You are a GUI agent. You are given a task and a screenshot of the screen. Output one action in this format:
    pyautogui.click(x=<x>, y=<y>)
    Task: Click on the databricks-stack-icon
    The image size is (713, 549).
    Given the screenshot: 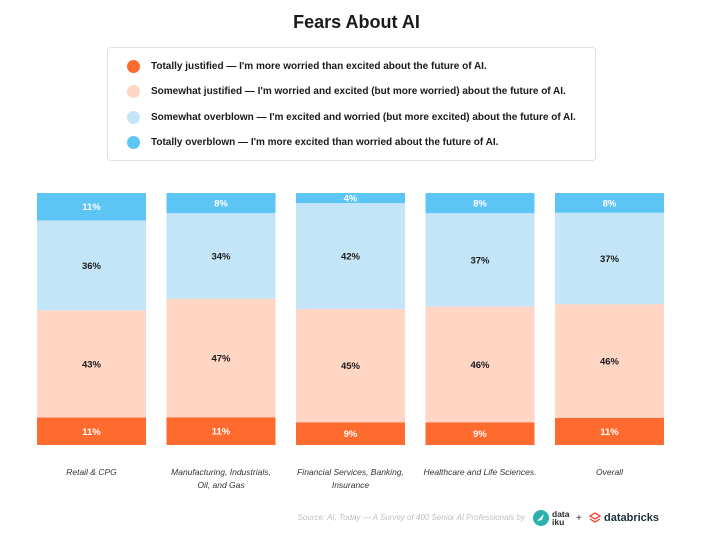 What is the action you would take?
    pyautogui.click(x=595, y=517)
    